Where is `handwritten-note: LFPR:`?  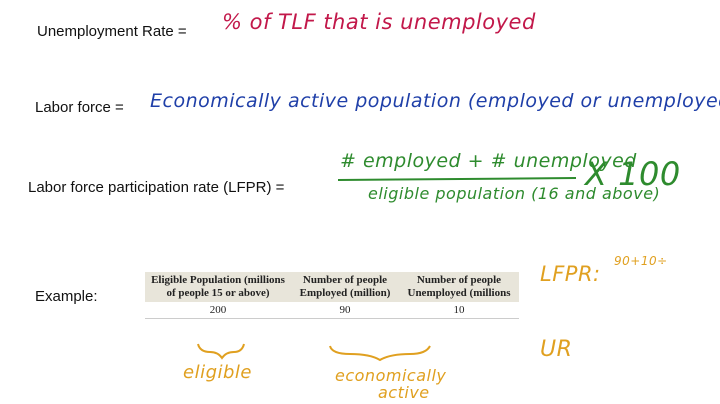
handwritten-note: LFPR: is located at coordinates (570, 274).